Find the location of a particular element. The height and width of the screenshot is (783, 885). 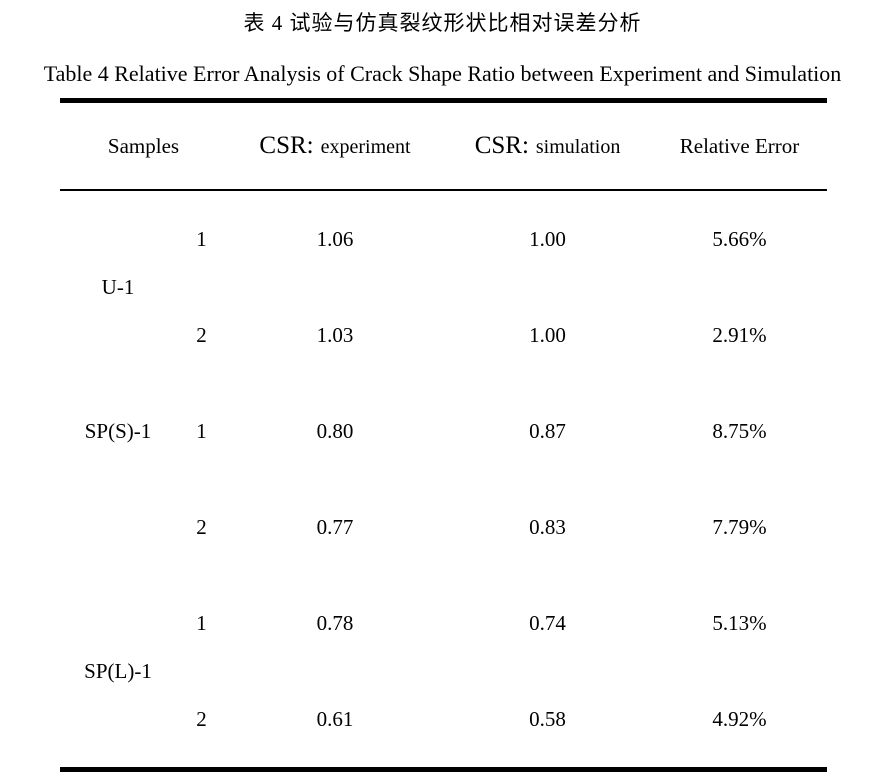

csr-experiment-value: 0.77 is located at coordinates (335, 526).